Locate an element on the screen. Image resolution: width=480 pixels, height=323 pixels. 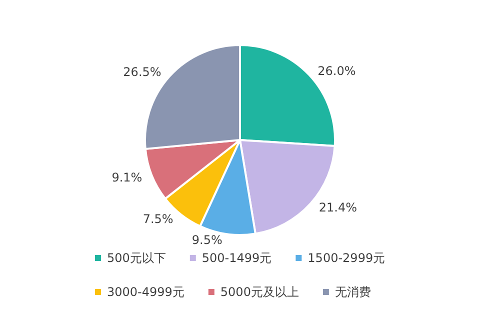
legend-label: 无消费 is located at coordinates (352, 292).